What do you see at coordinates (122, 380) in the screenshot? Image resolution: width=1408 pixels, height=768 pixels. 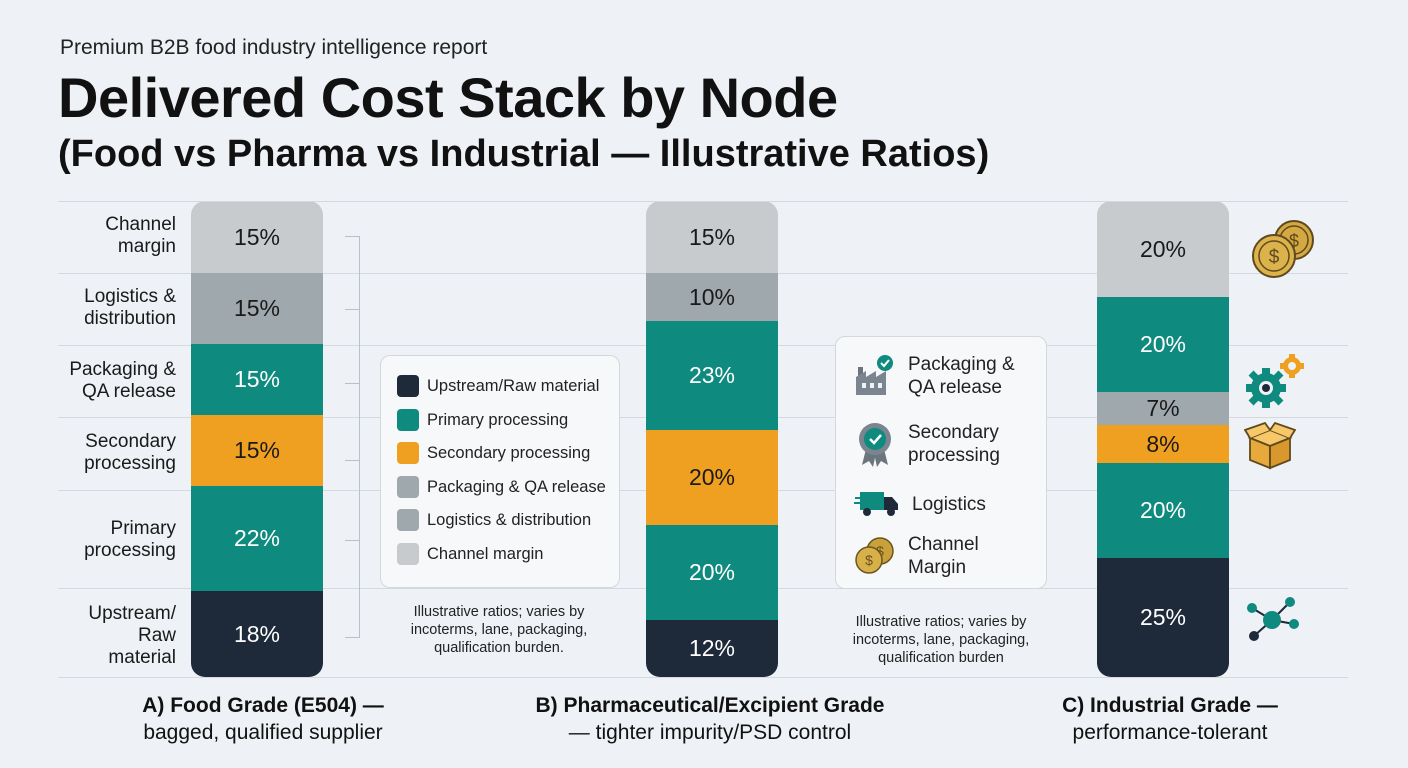 I see `row-label-packaging: Packaging & QA release` at bounding box center [122, 380].